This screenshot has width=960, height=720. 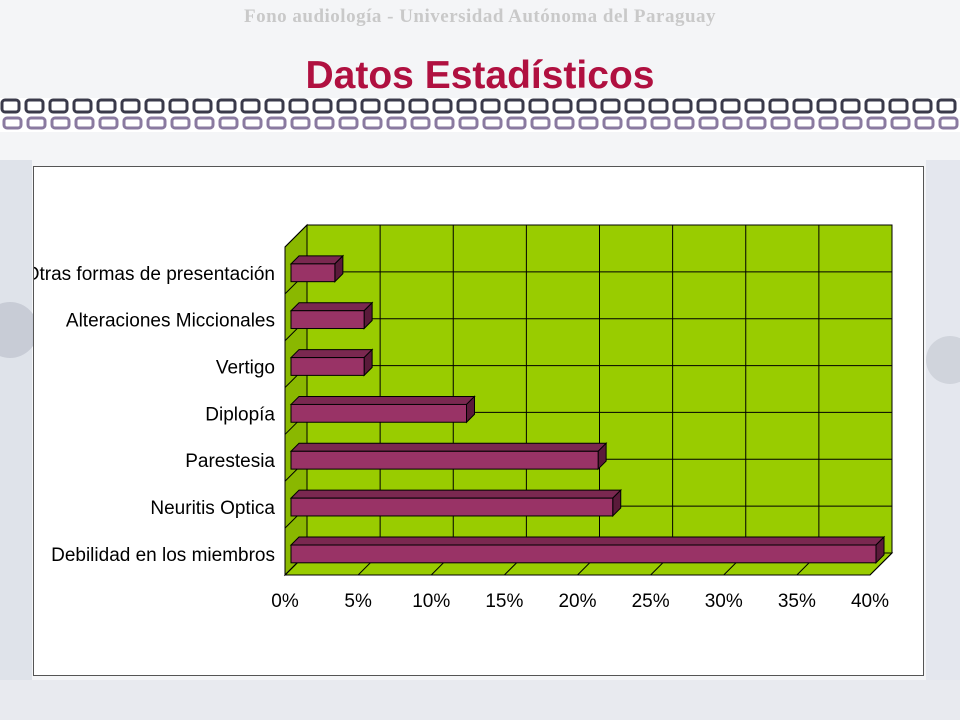 What do you see at coordinates (431, 601) in the screenshot?
I see `x-tick-label: 10%` at bounding box center [431, 601].